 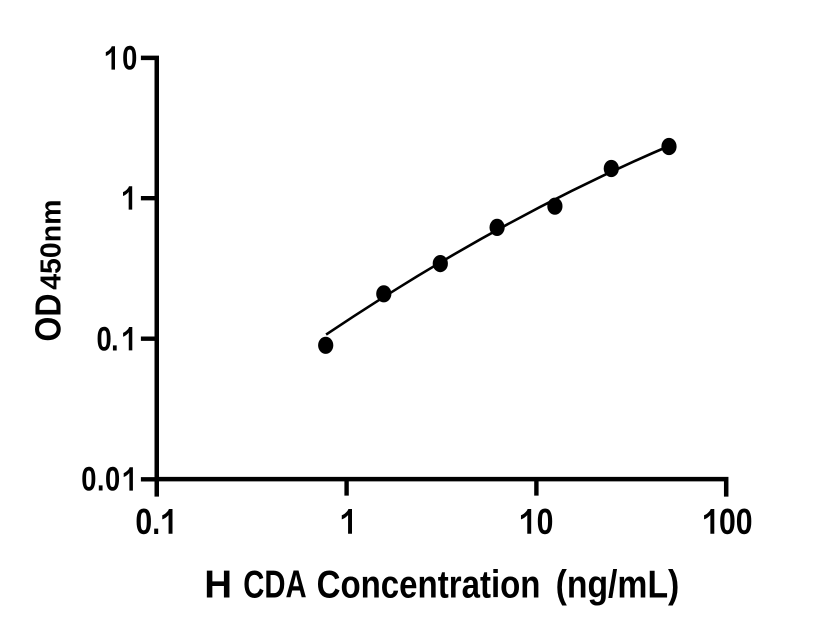 What do you see at coordinates (429, 585) in the screenshot?
I see `svg-text: Concentration` at bounding box center [429, 585].